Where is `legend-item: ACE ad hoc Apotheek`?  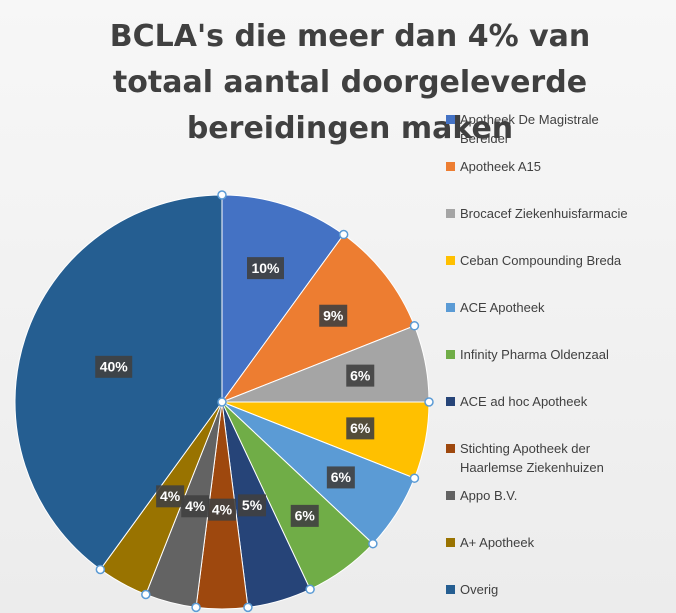 legend-item: ACE ad hoc Apotheek is located at coordinates (561, 401).